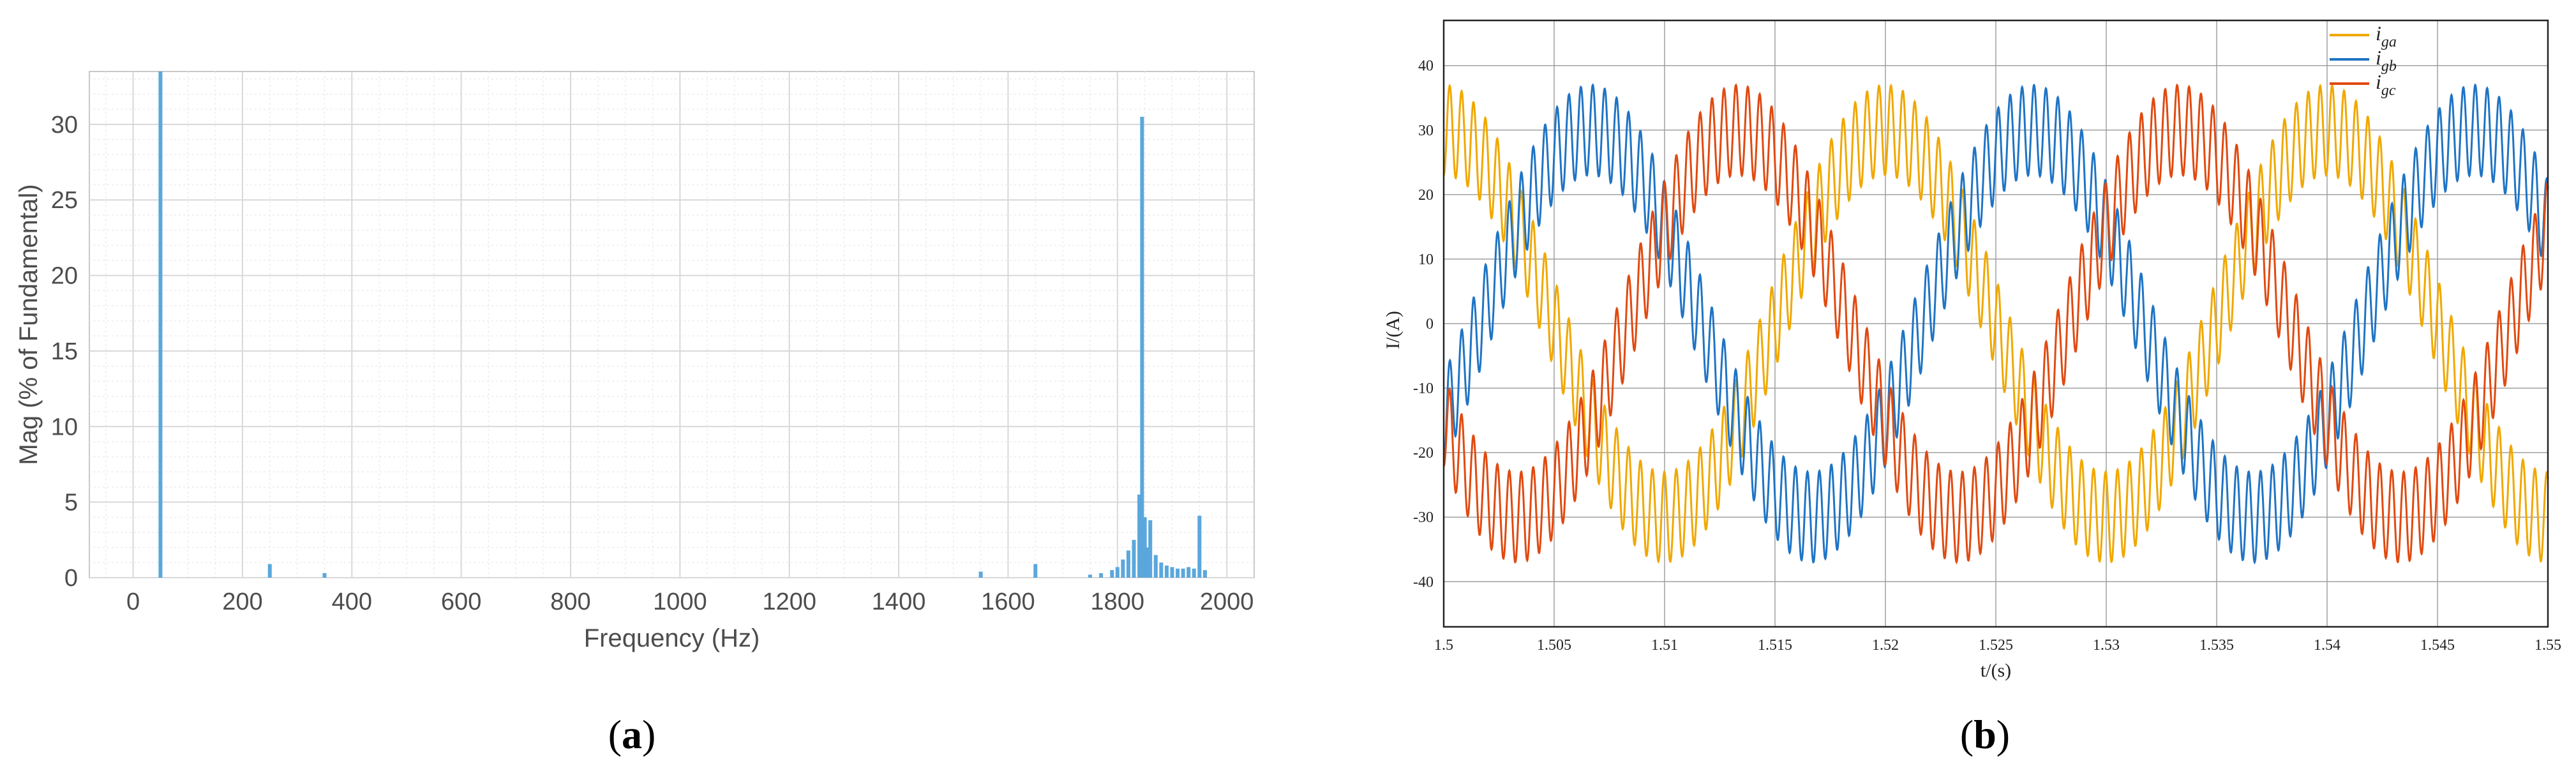 The width and height of the screenshot is (2576, 780). I want to click on legend-item-iga: iga, so click(2363, 36).